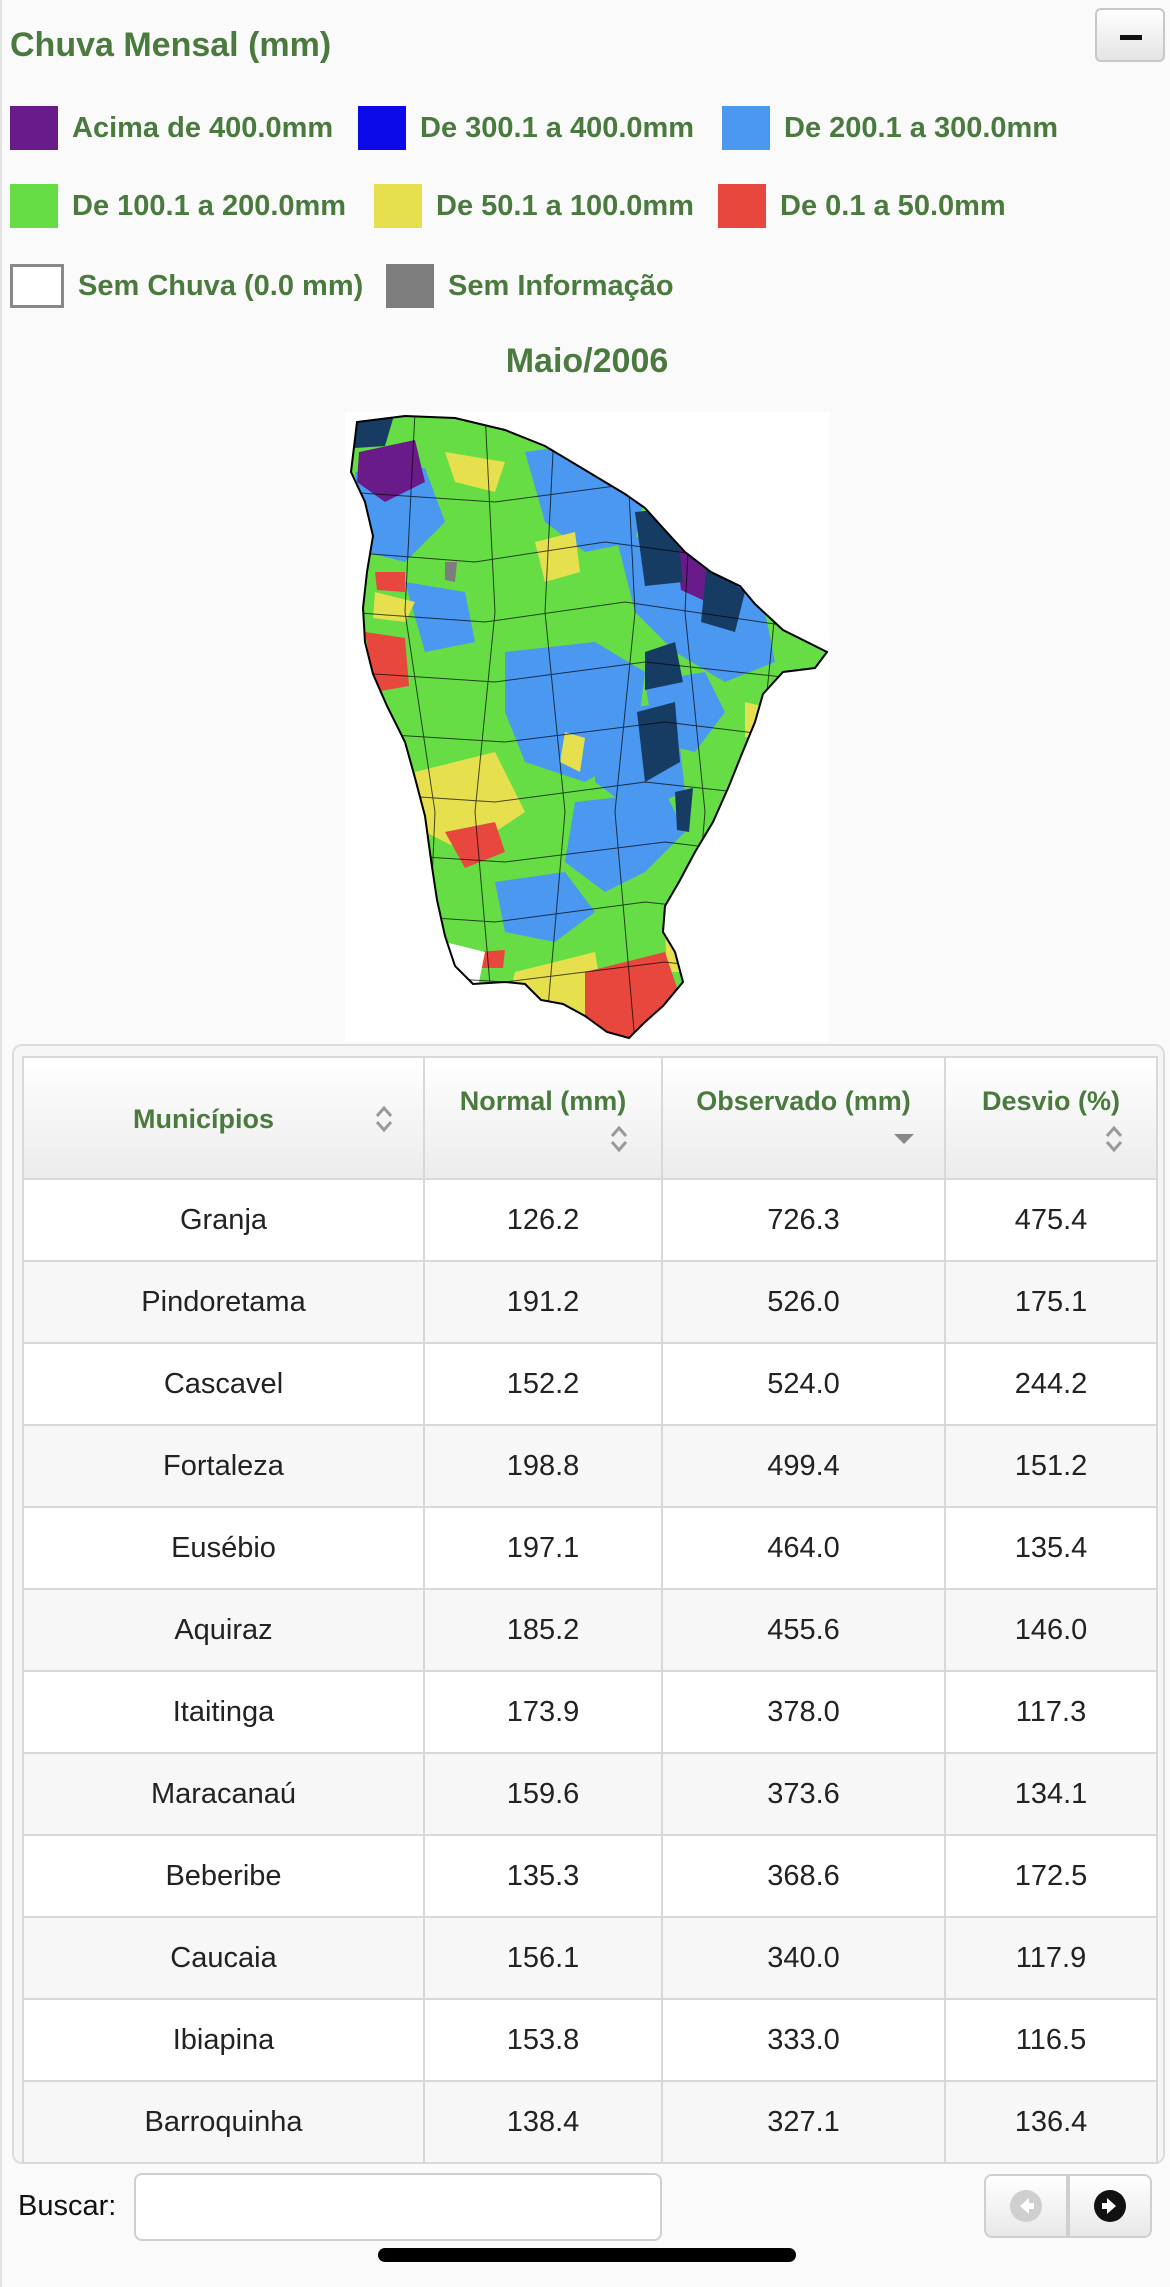 The image size is (1170, 2287). I want to click on cell-observado: 327.1, so click(803, 2122).